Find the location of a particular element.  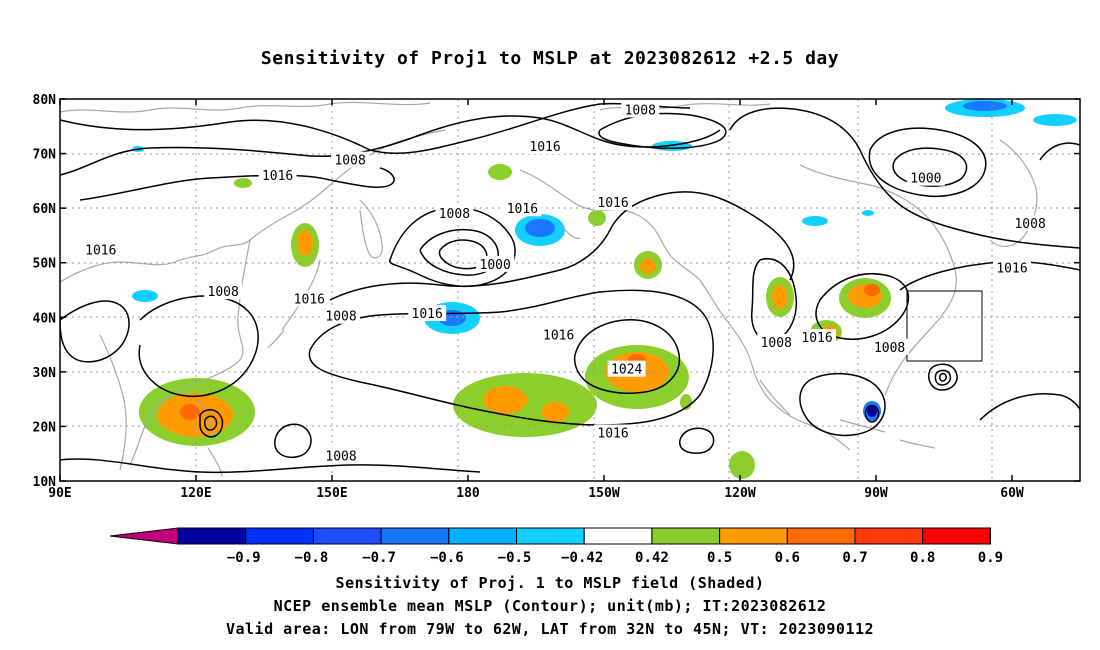

lon-tick-label: 150W is located at coordinates (603, 493).